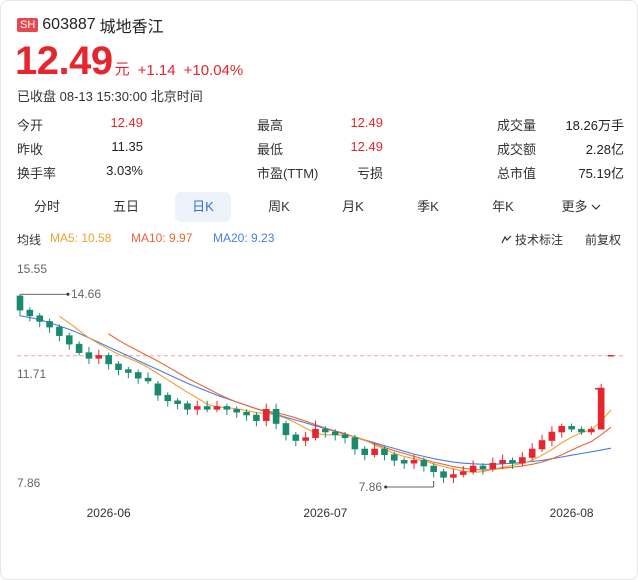  Describe the element at coordinates (109, 513) in the screenshot. I see `x-tick-label: 2026-06` at that location.